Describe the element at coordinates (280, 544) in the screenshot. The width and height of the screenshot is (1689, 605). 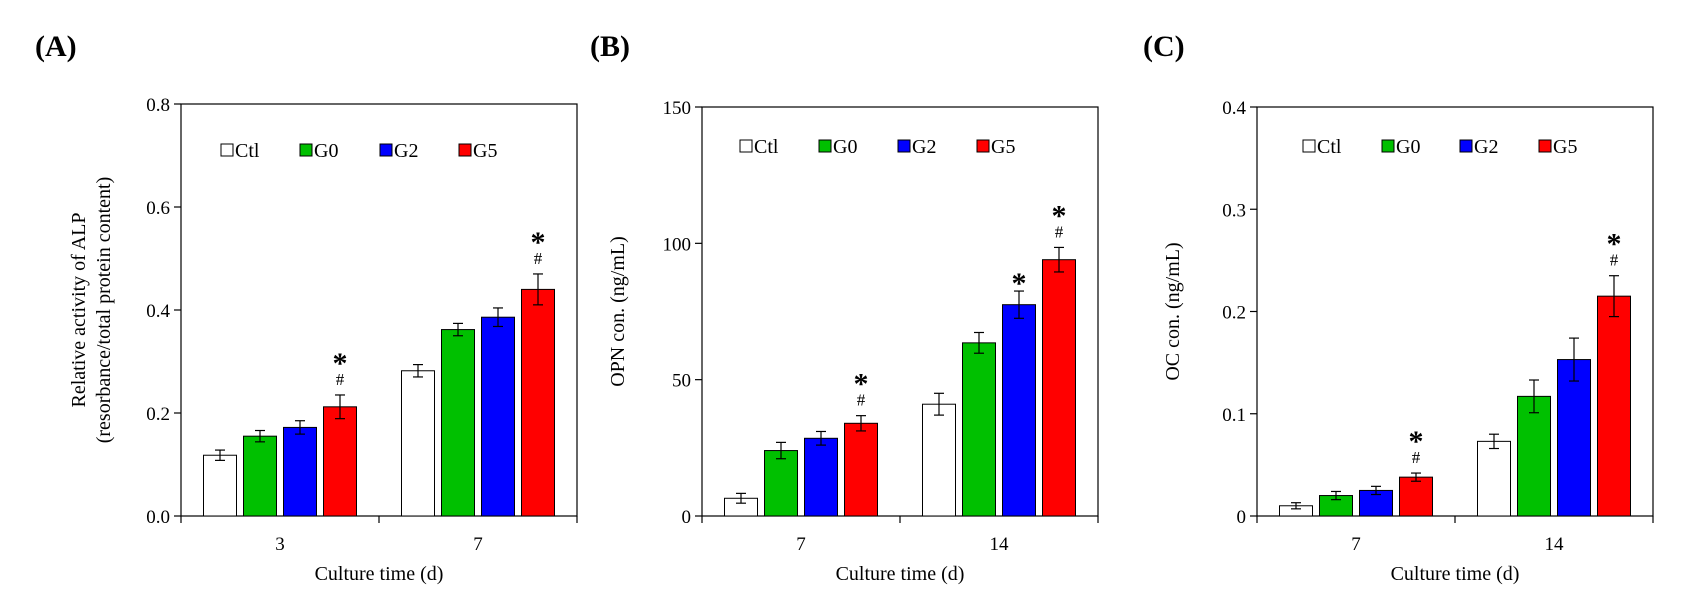
I see `x-tick-label: 3` at that location.